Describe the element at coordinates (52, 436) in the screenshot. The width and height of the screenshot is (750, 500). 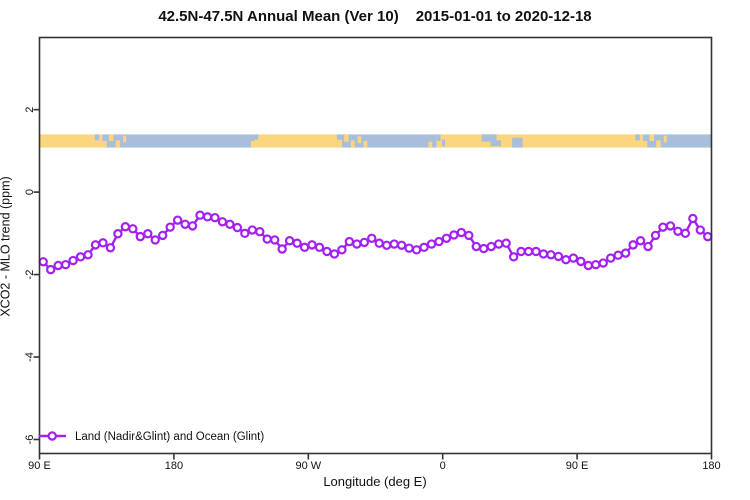
I see `legend-marker` at that location.